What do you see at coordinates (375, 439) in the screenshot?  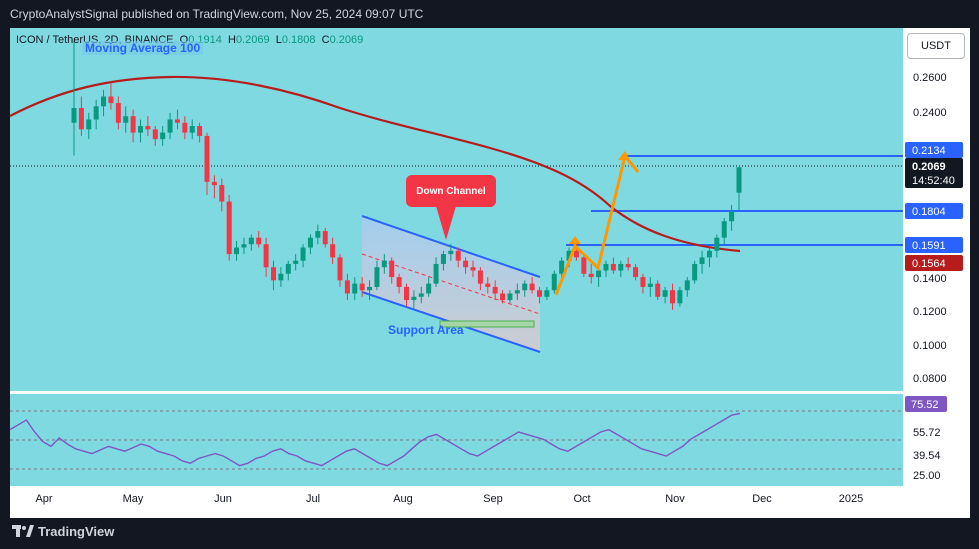 I see `oscillator-line` at bounding box center [375, 439].